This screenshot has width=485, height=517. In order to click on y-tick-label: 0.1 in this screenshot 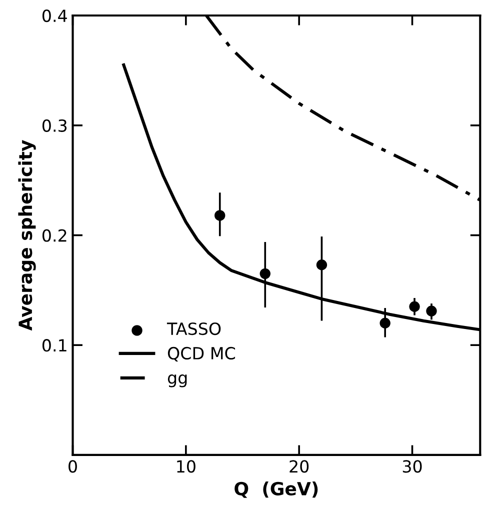, I will do `click(54, 345)`.